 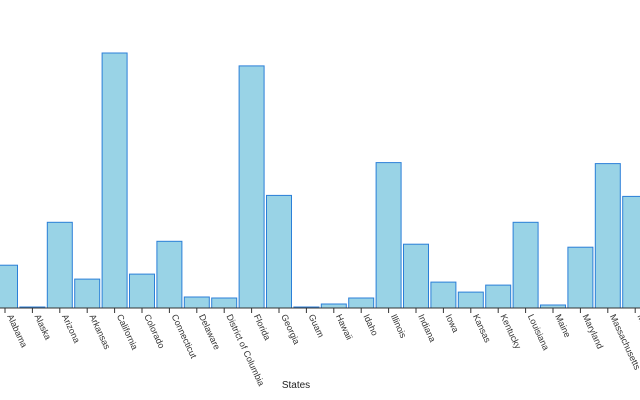 I want to click on bar-kansas, so click(x=470, y=300).